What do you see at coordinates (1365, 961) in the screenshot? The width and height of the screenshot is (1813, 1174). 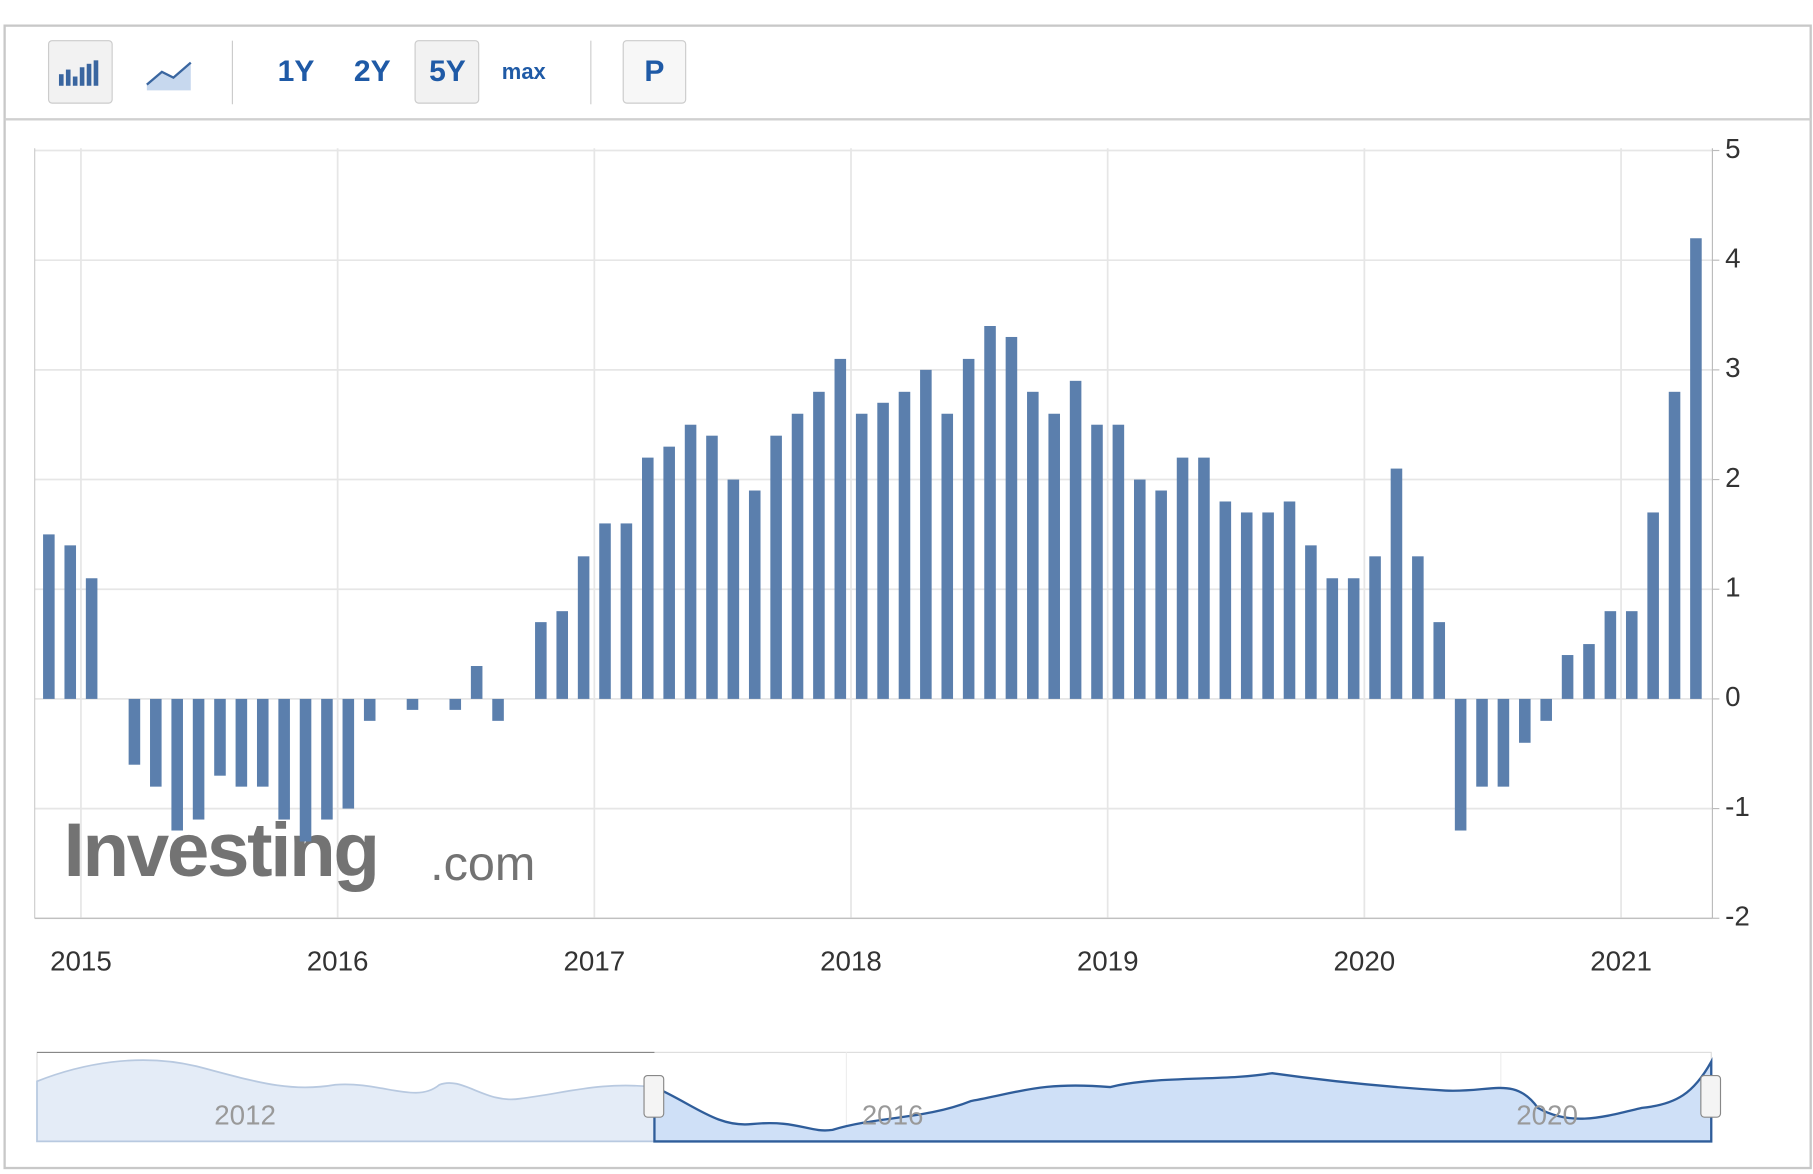 I see `x-tick-label: 2020` at bounding box center [1365, 961].